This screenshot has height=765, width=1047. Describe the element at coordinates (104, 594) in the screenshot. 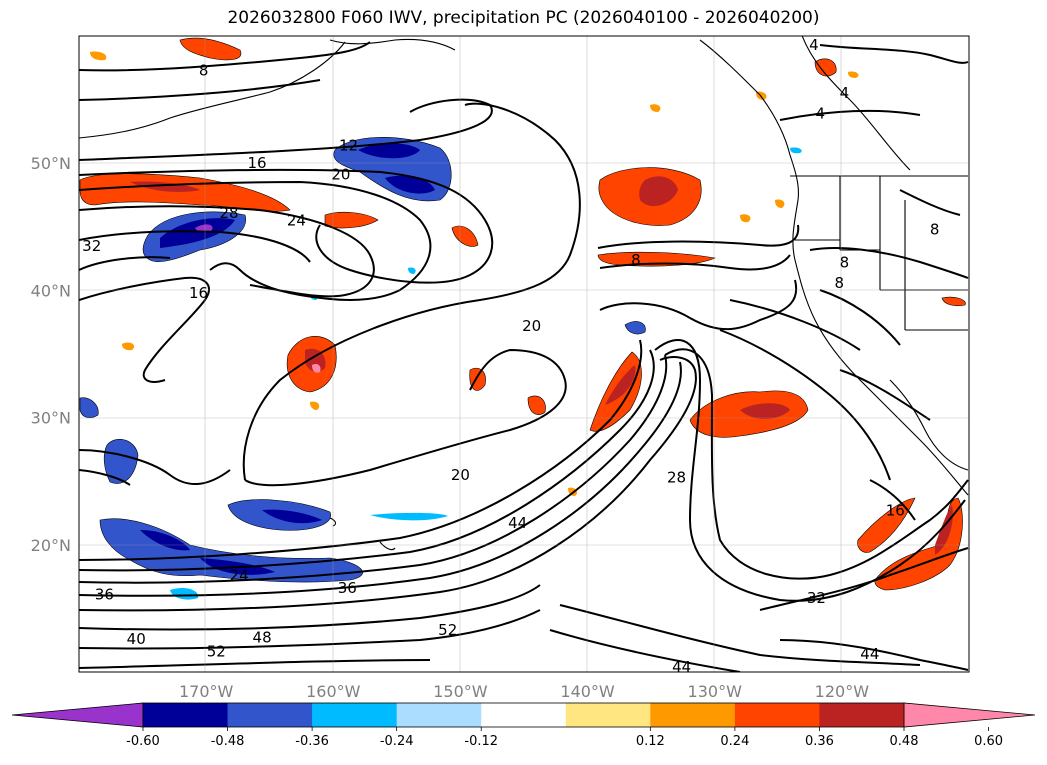

I see `contour-label: 36` at that location.